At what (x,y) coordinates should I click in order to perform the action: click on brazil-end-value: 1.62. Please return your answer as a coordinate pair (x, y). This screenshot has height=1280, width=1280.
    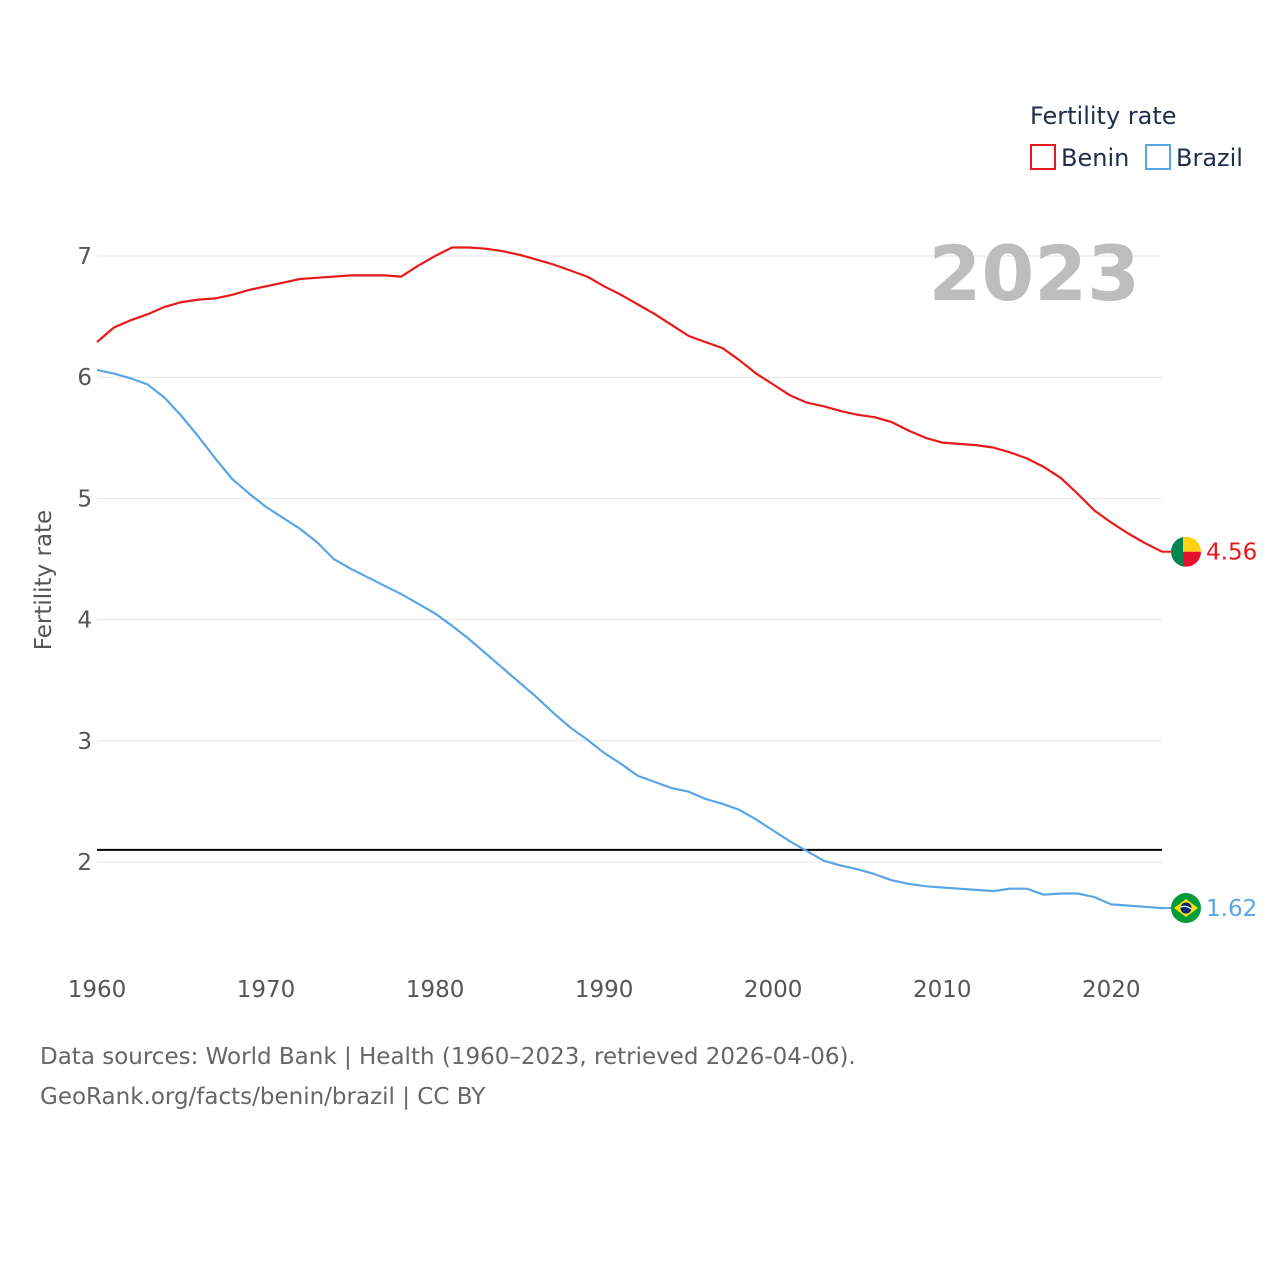
    Looking at the image, I should click on (1231, 909).